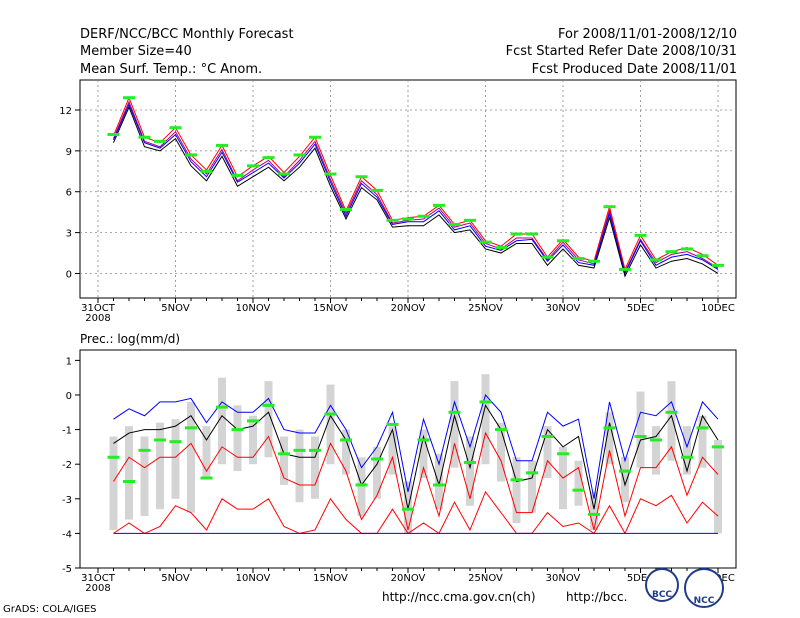 The image size is (800, 618). What do you see at coordinates (67, 431) in the screenshot?
I see `y-tick-label: -1` at bounding box center [67, 431].